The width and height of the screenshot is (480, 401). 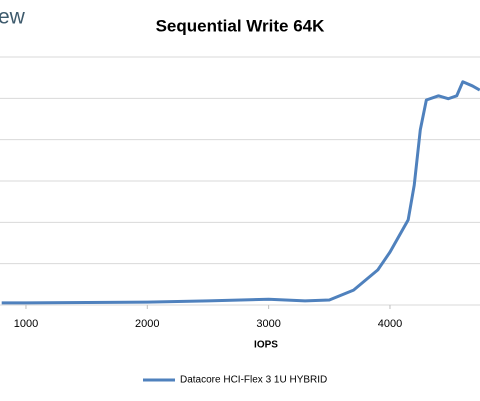 I want to click on chart-title: Sequential Write 64K, so click(x=241, y=25).